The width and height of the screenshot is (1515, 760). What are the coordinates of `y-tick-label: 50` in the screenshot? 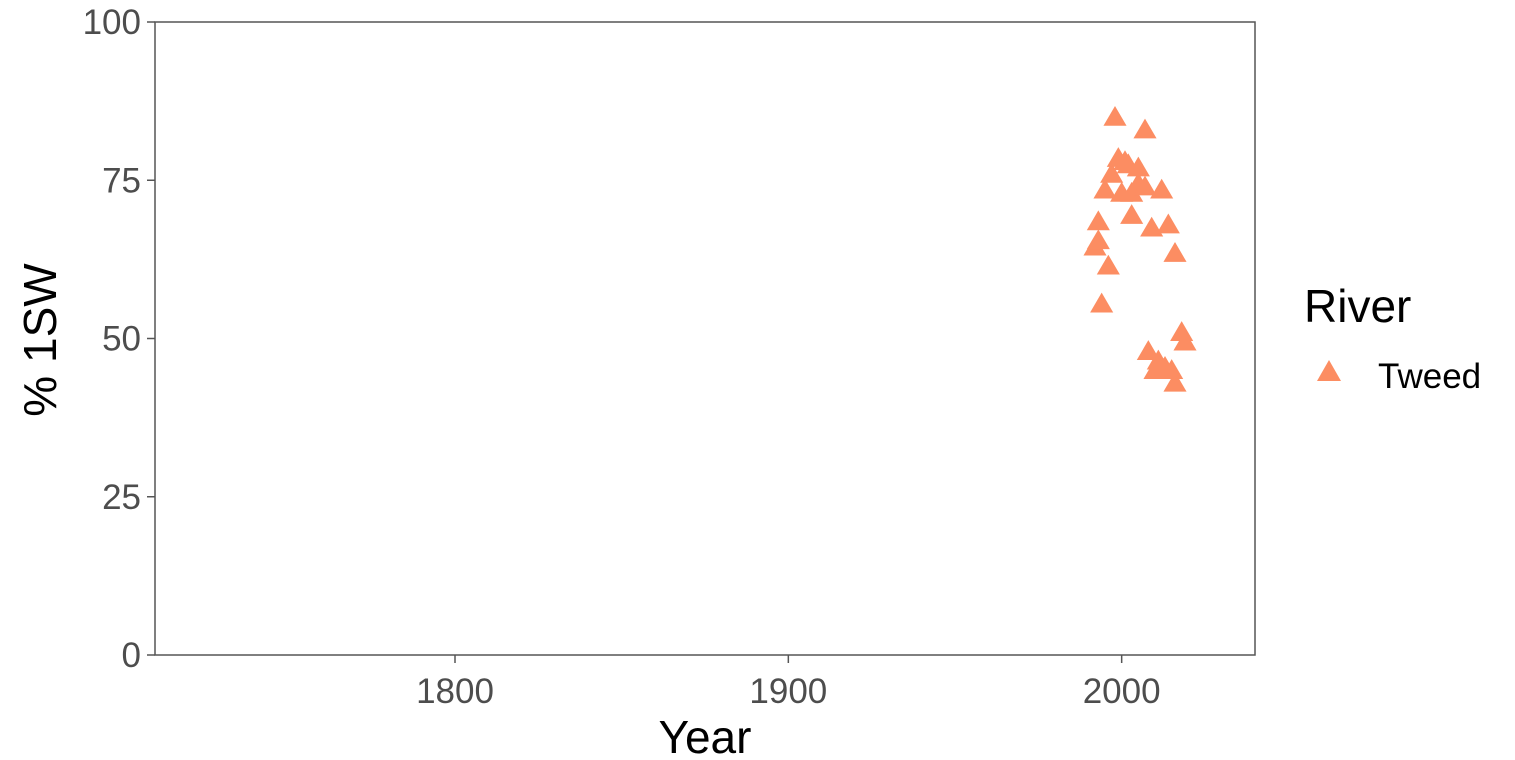 It's located at (121, 339).